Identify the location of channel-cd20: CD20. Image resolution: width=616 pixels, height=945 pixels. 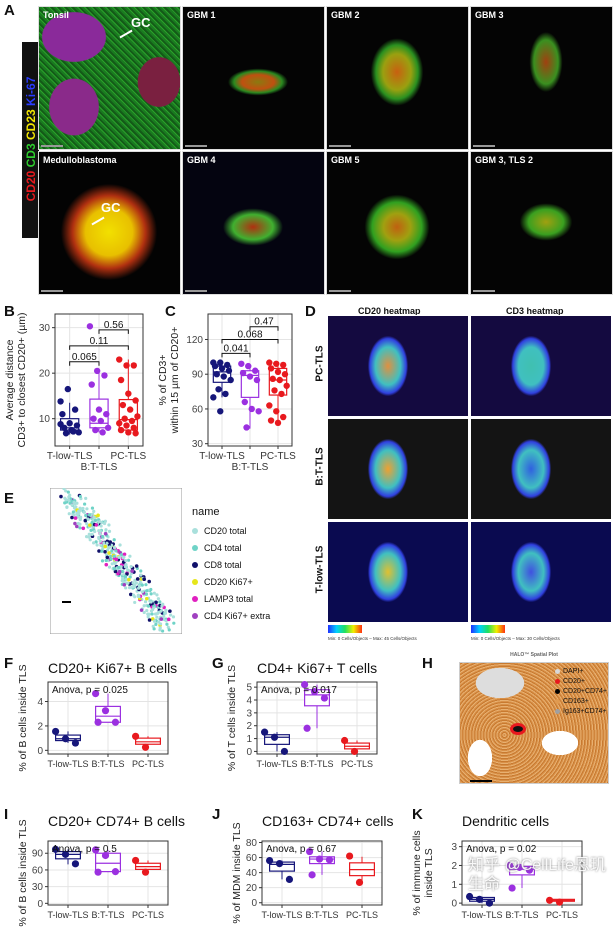
(31, 186).